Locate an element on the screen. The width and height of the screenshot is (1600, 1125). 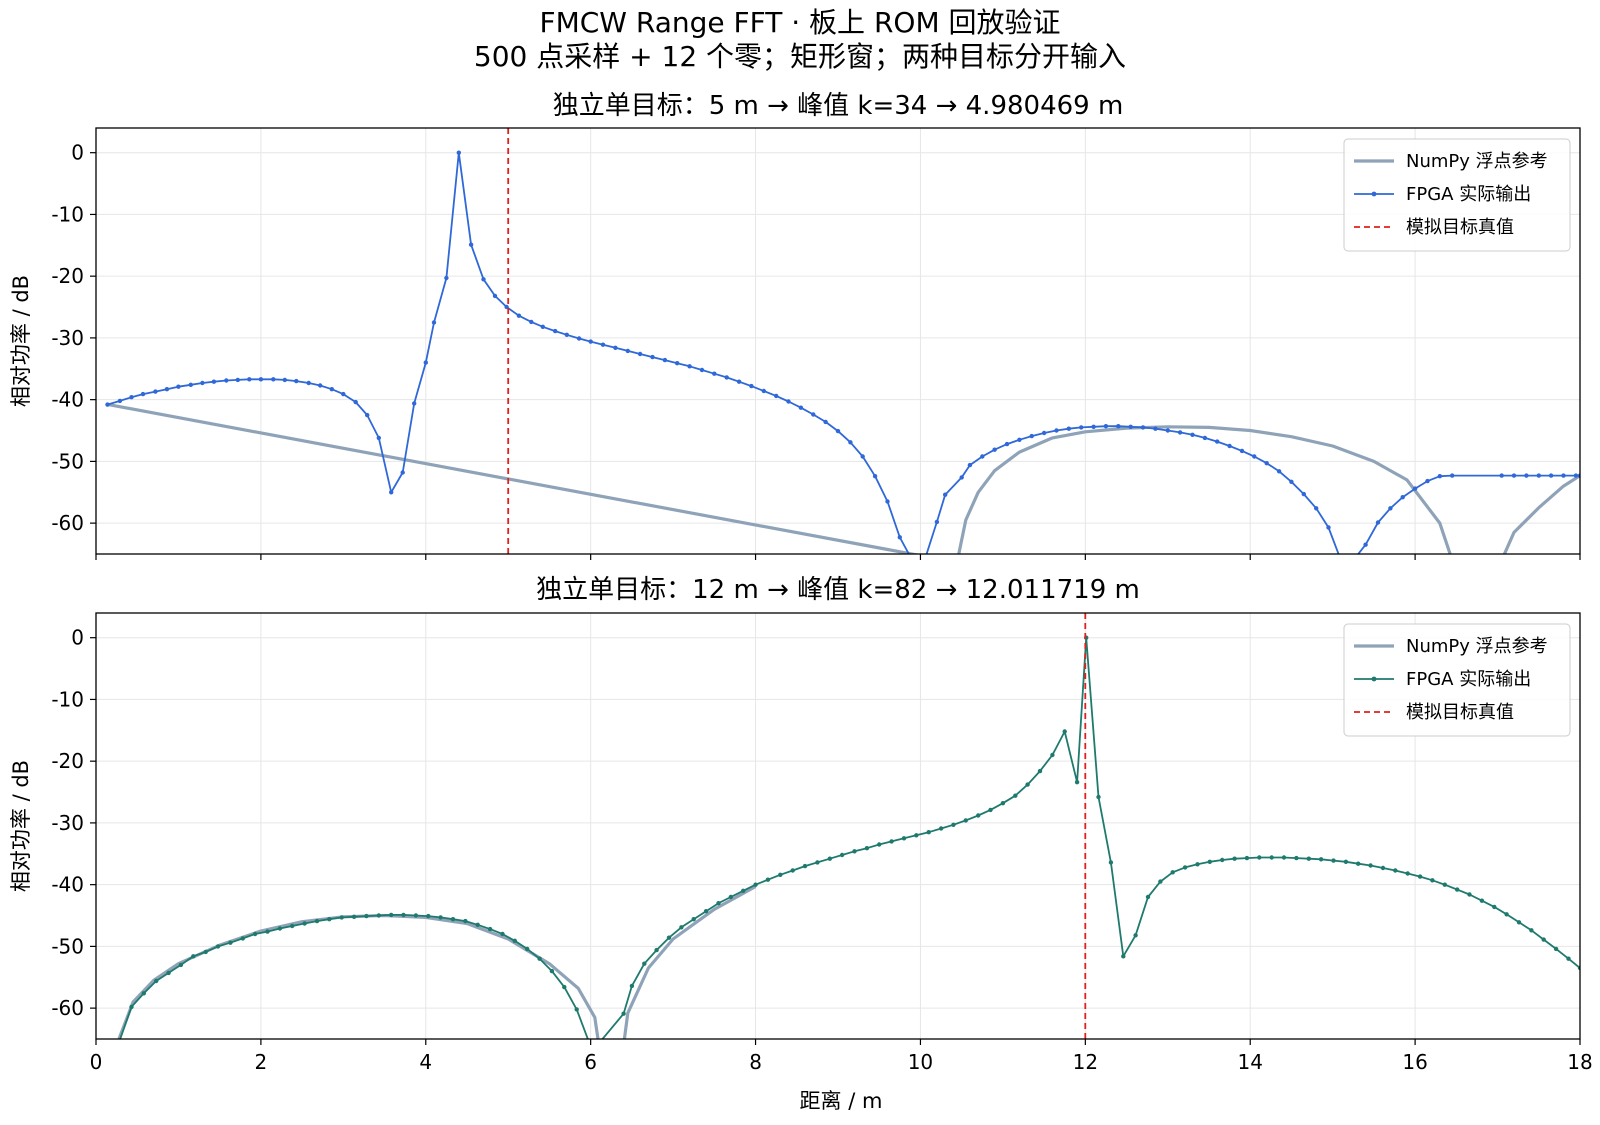
y-tick-label: -50 is located at coordinates (67, 461).